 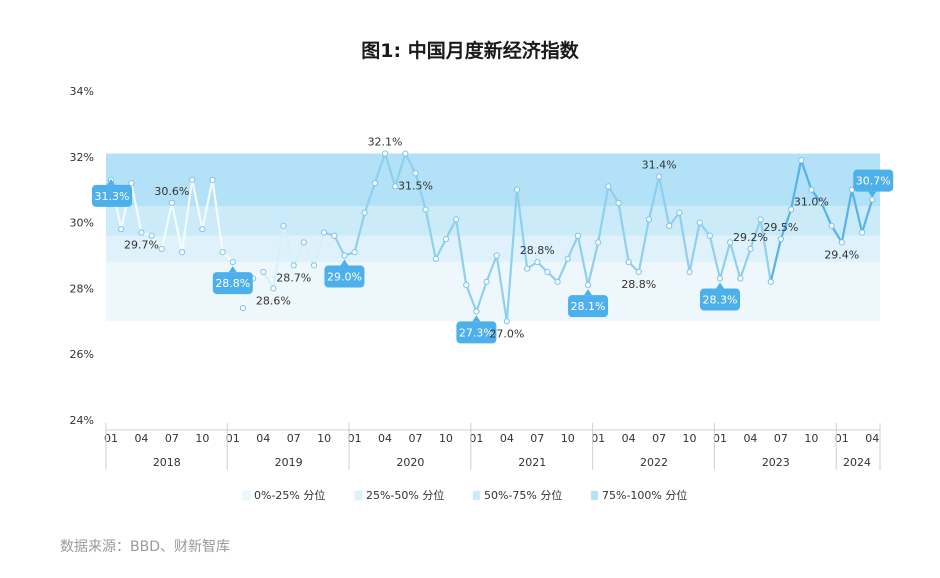 What do you see at coordinates (523, 495) in the screenshot?
I see `legend-label: 50%-75% 分位` at bounding box center [523, 495].